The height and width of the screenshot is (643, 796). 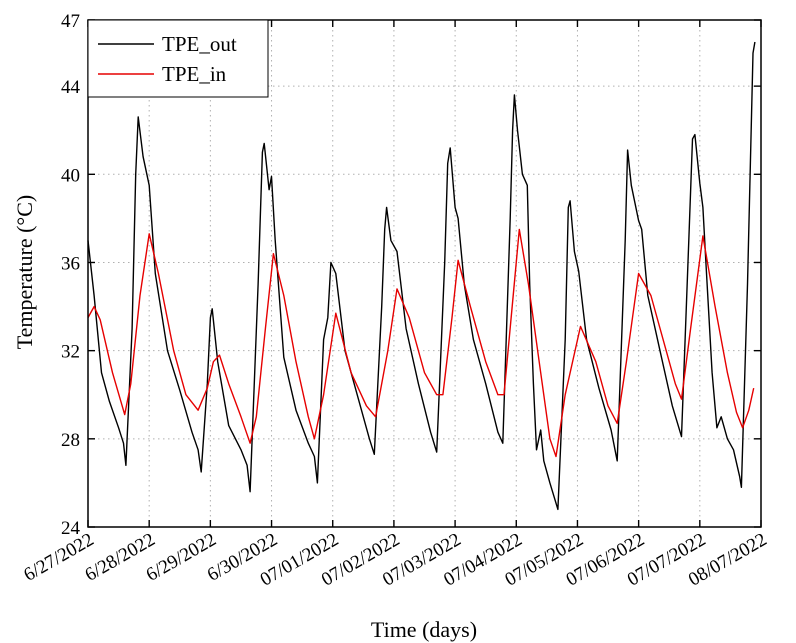 I want to click on x-axis-title: Time (days), so click(x=424, y=629).